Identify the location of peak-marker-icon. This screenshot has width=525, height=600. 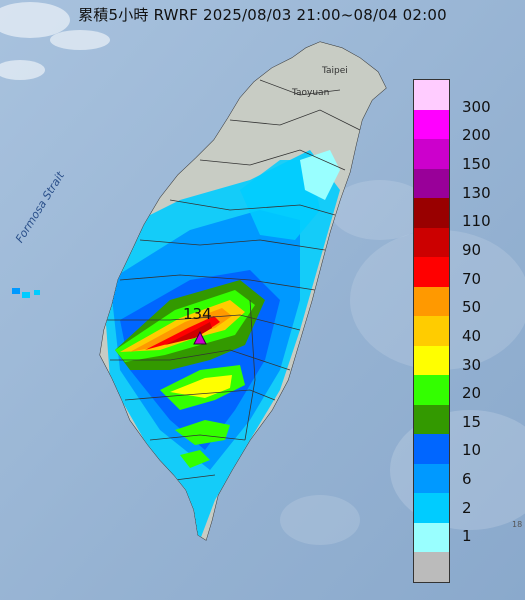
(200, 337).